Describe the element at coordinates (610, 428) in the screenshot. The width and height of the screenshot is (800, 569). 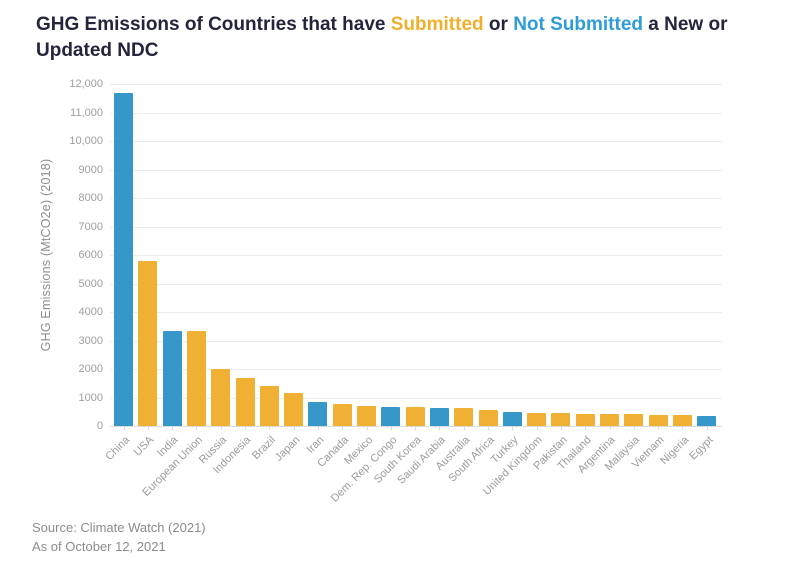
I see `x-tick-mark-argentina` at that location.